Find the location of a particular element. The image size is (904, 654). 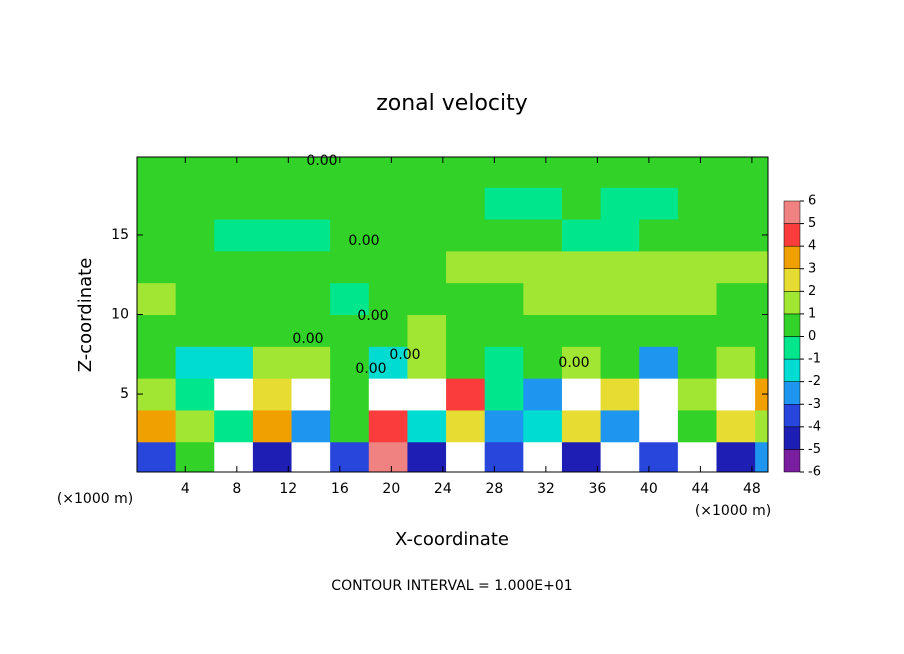

x-tick-label: 40 is located at coordinates (649, 489).